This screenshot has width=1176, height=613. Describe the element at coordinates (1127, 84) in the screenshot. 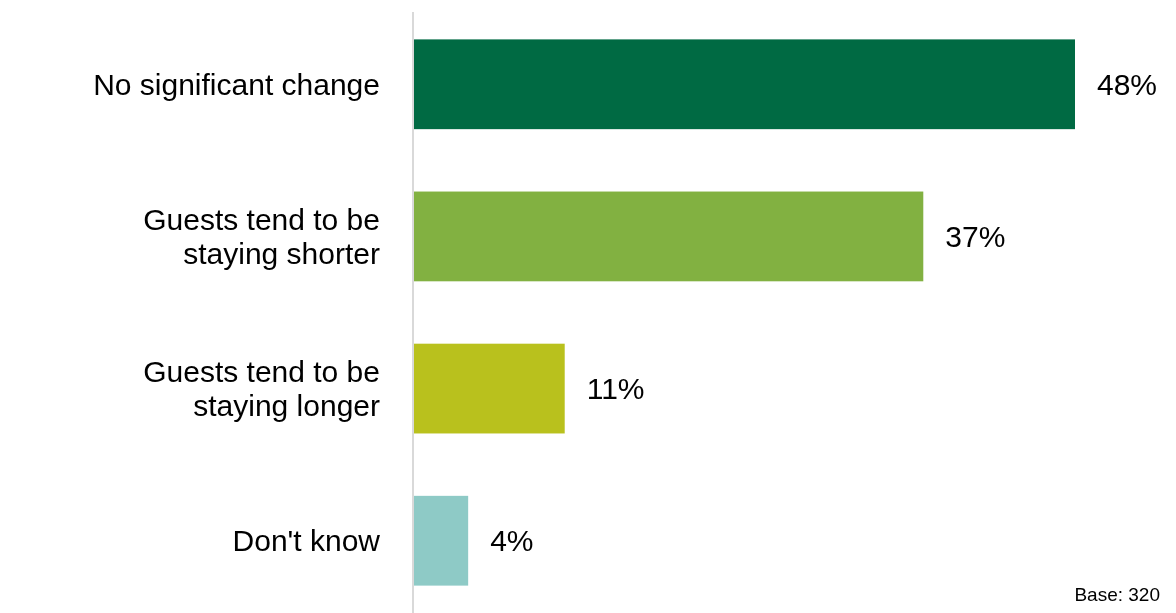

I see `data-label: 48%` at that location.